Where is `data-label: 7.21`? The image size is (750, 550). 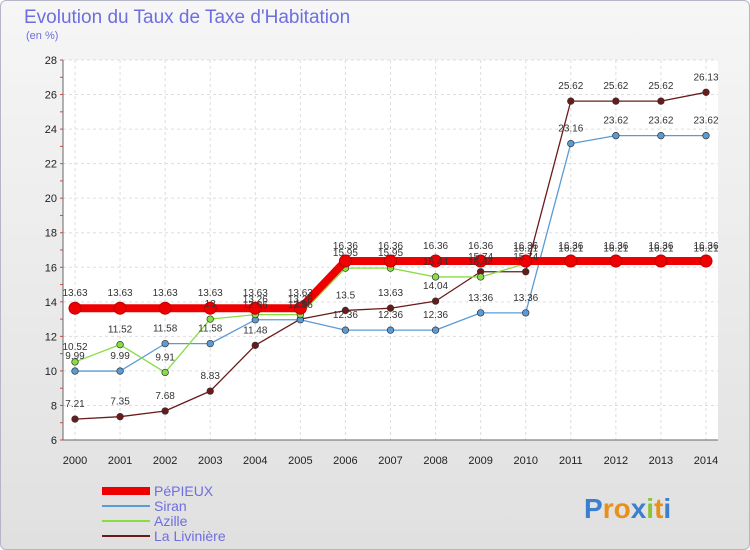 data-label: 7.21 is located at coordinates (75, 404).